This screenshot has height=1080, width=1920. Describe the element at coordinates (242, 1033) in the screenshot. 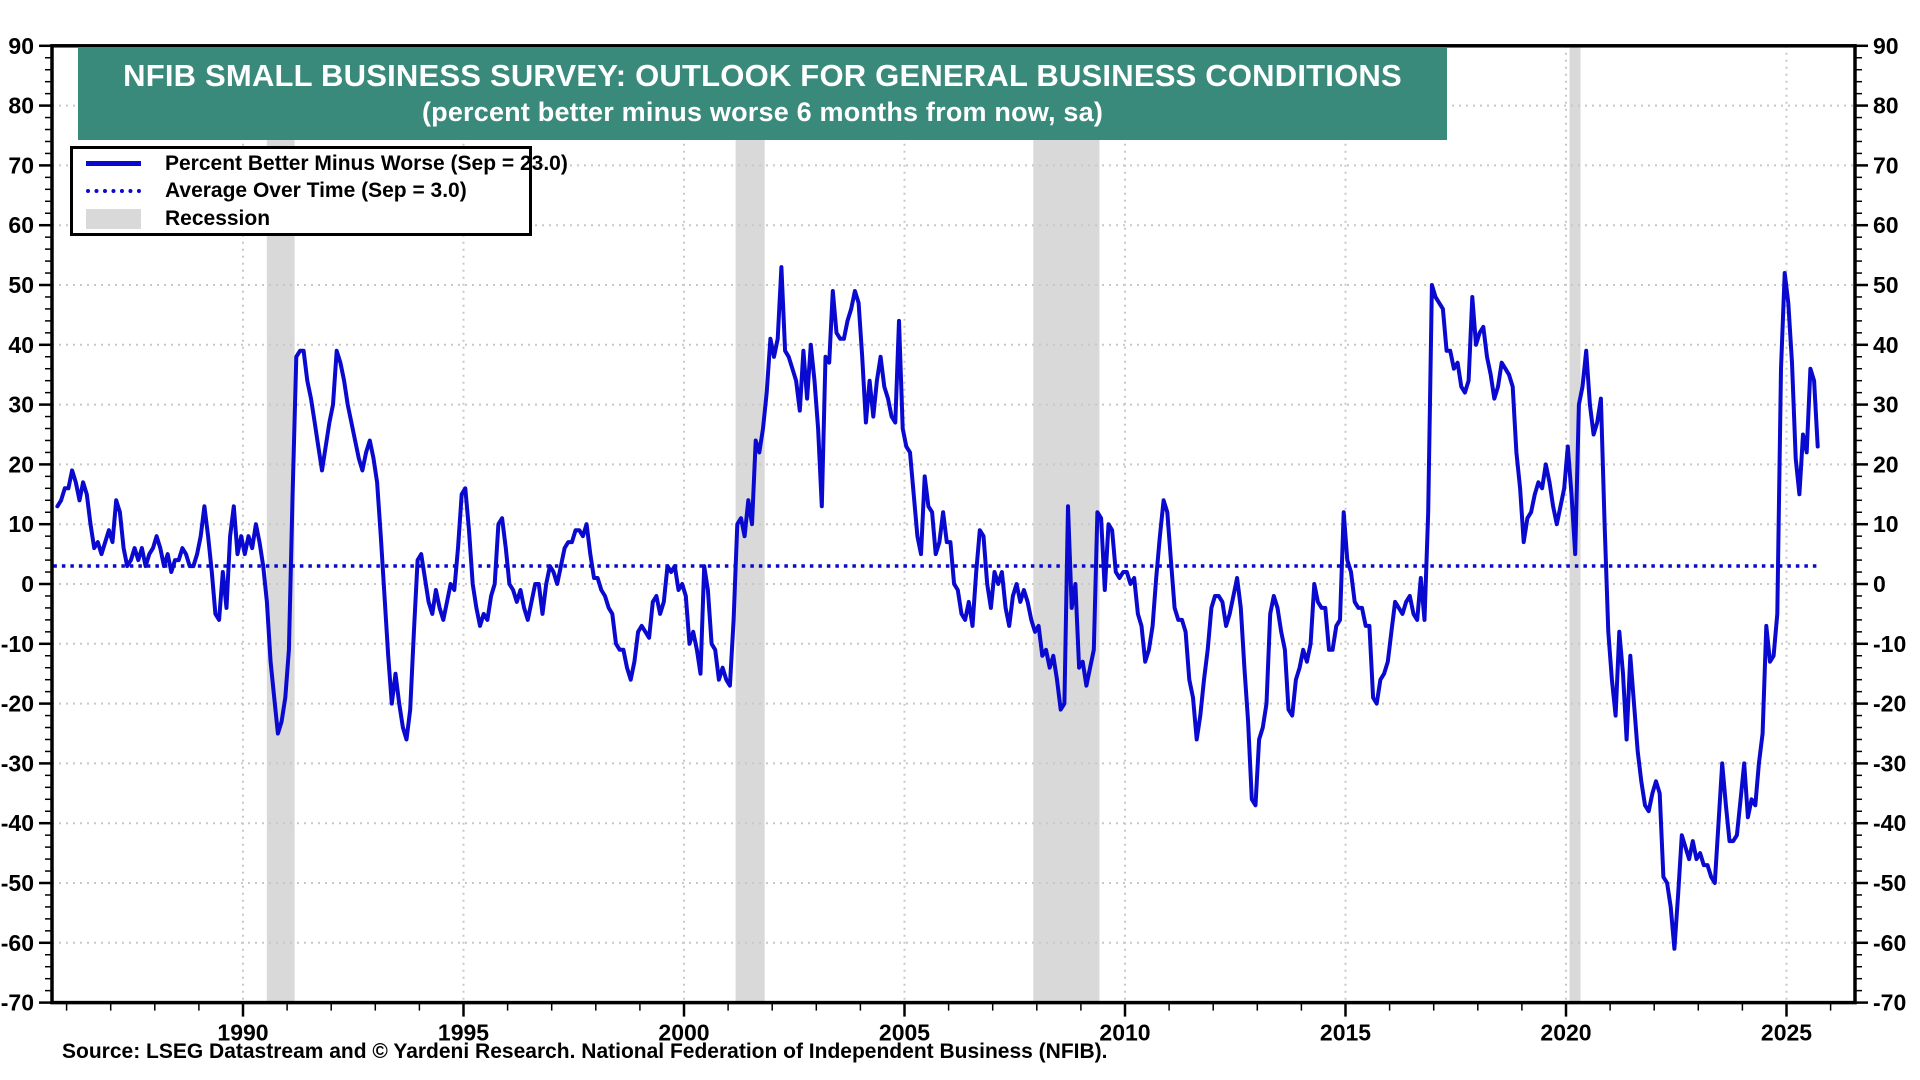

I see `axis-tick-label: 1990` at that location.